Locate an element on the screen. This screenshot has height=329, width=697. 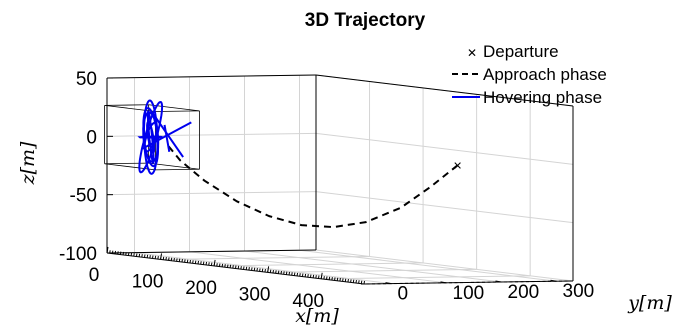
legend-label-approach: Approach phase is located at coordinates (545, 74).